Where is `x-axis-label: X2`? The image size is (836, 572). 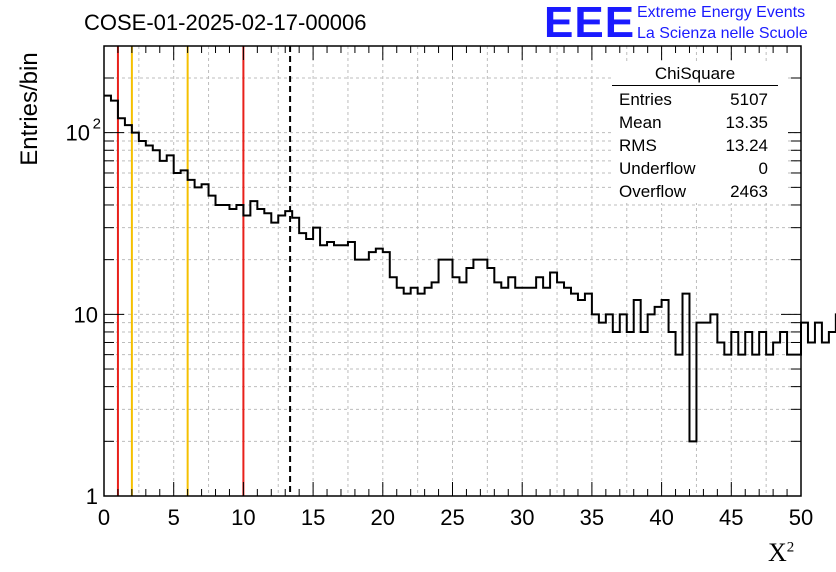 x-axis-label: X2 is located at coordinates (781, 552).